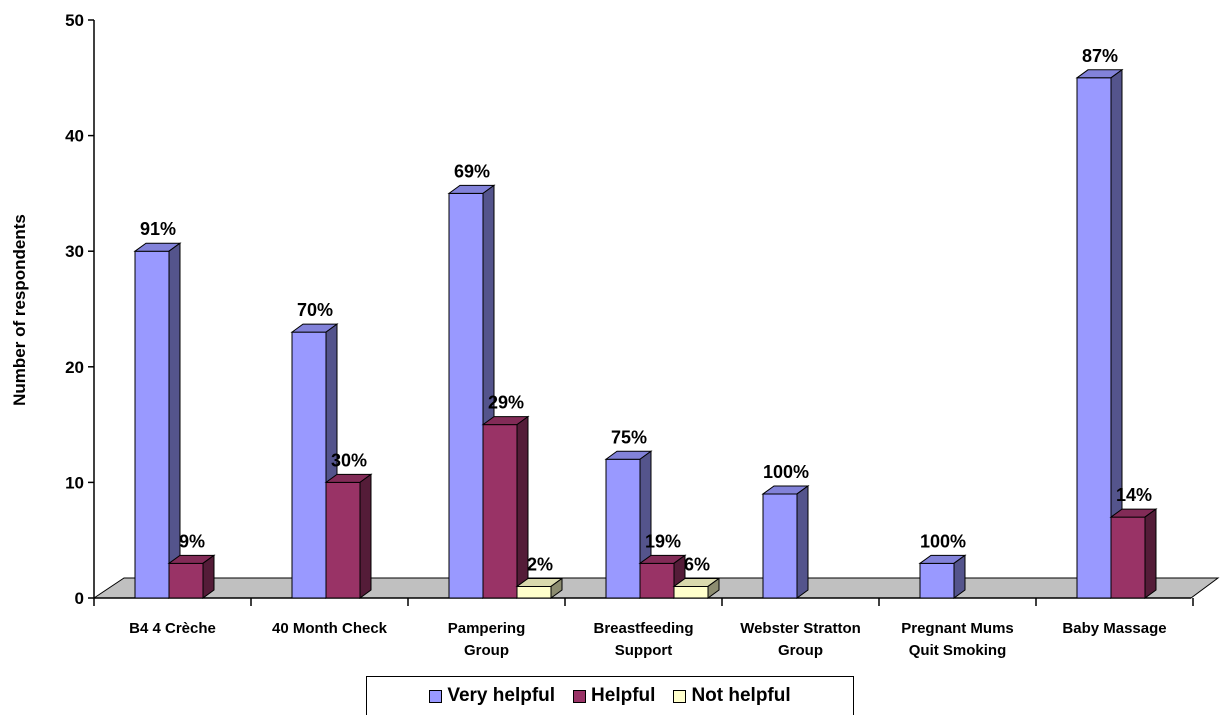  What do you see at coordinates (74, 251) in the screenshot?
I see `y-tick-label-30: 30` at bounding box center [74, 251].